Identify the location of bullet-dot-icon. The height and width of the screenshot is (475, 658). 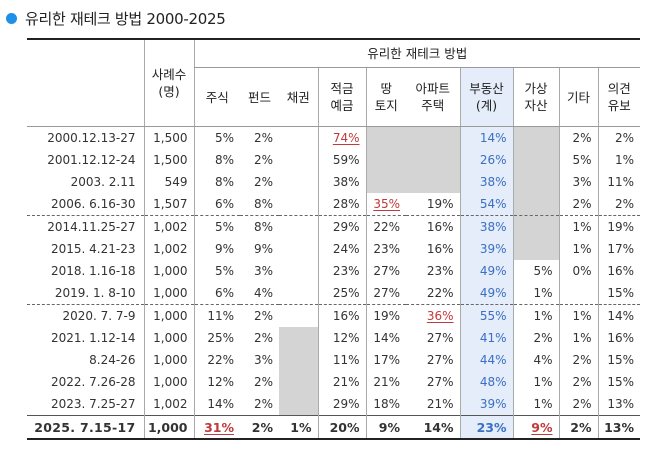
(11, 18).